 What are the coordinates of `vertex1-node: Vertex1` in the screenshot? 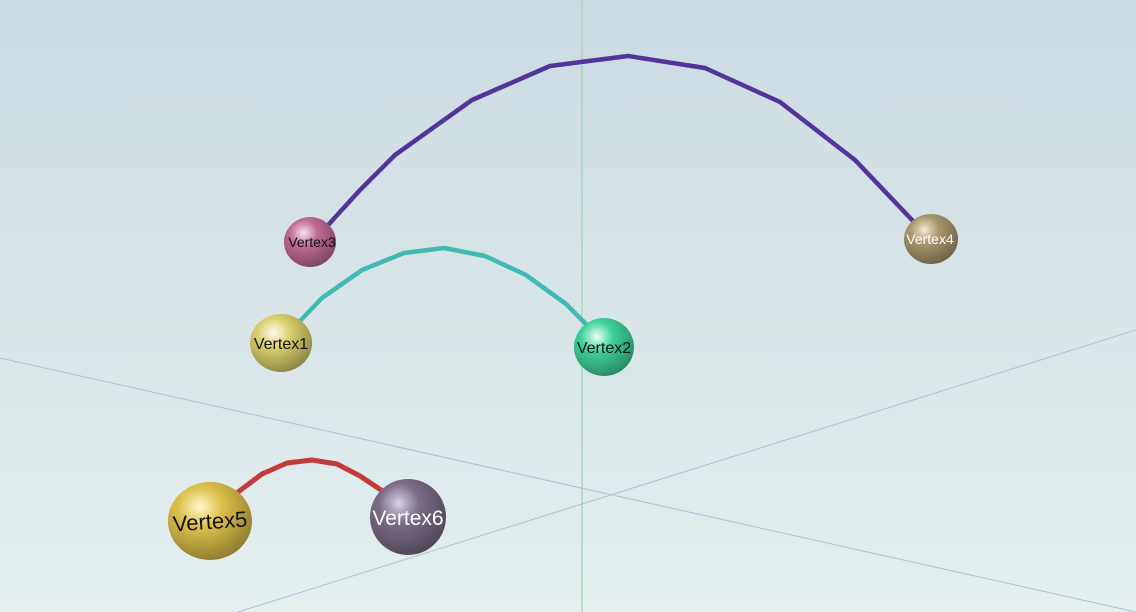 It's located at (281, 343).